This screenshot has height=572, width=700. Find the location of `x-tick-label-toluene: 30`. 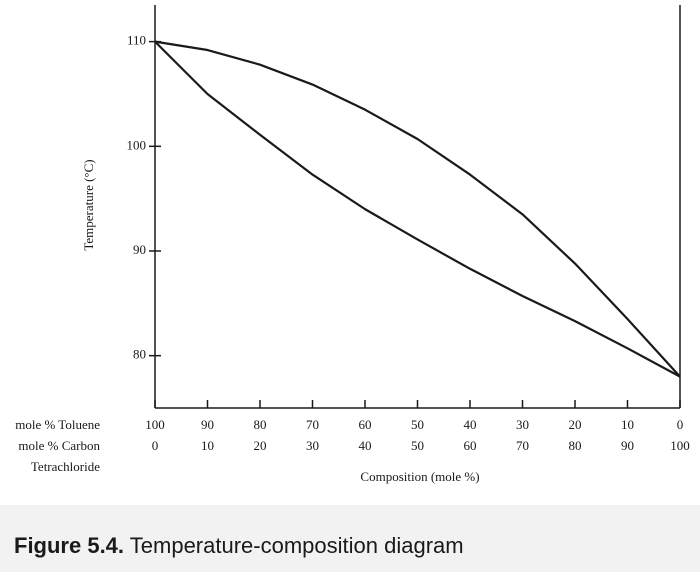

x-tick-label-toluene: 30 is located at coordinates (522, 424).